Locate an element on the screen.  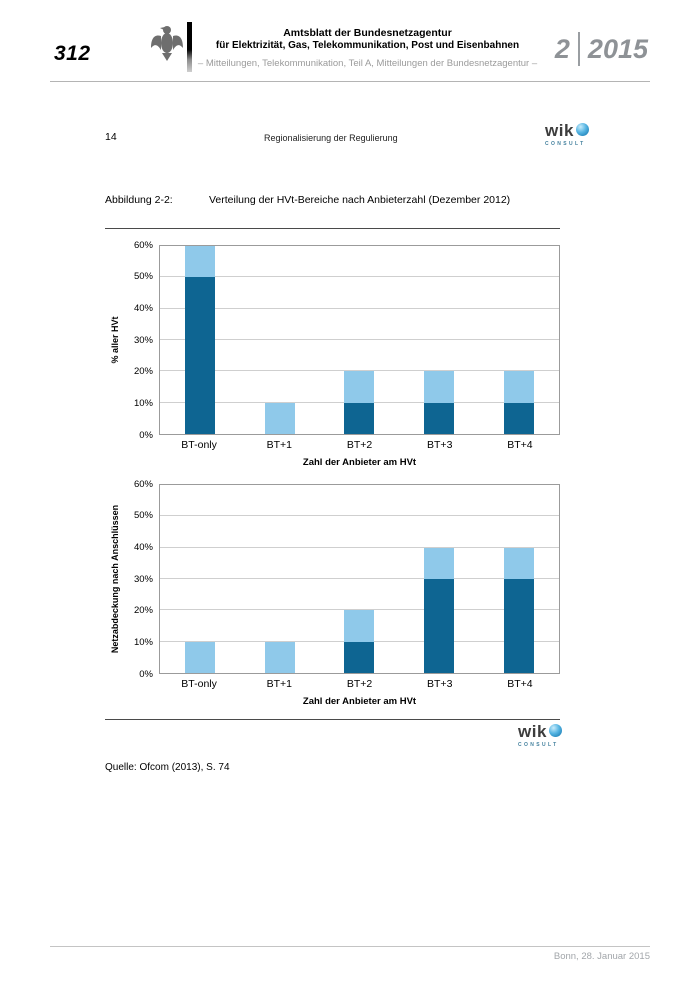
figure-top-divider is located at coordinates (332, 228).